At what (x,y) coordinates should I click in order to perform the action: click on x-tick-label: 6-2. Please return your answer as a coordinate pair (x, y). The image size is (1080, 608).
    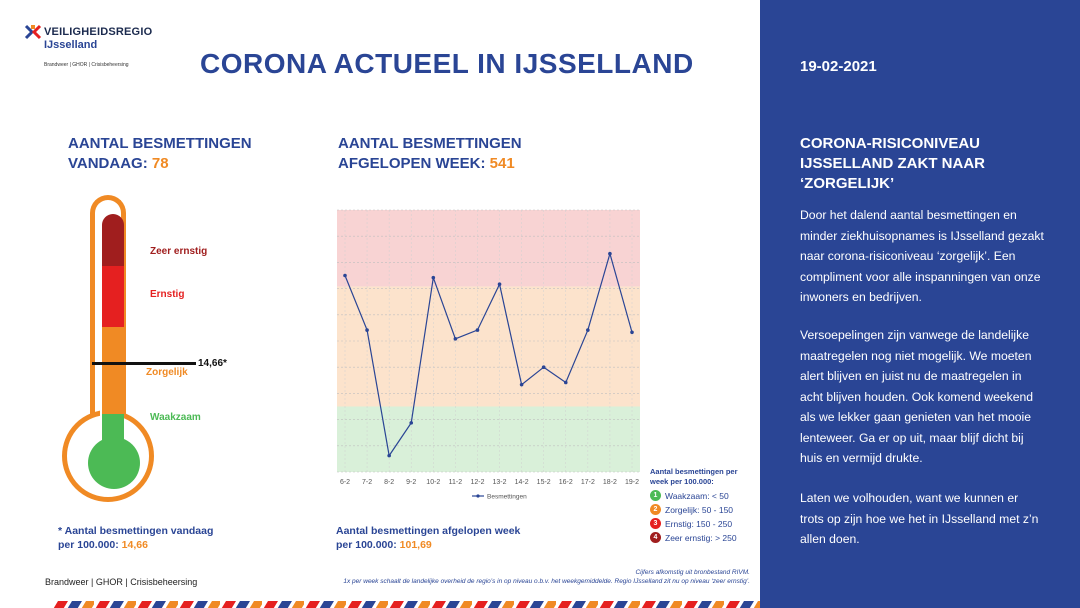
    Looking at the image, I should click on (345, 482).